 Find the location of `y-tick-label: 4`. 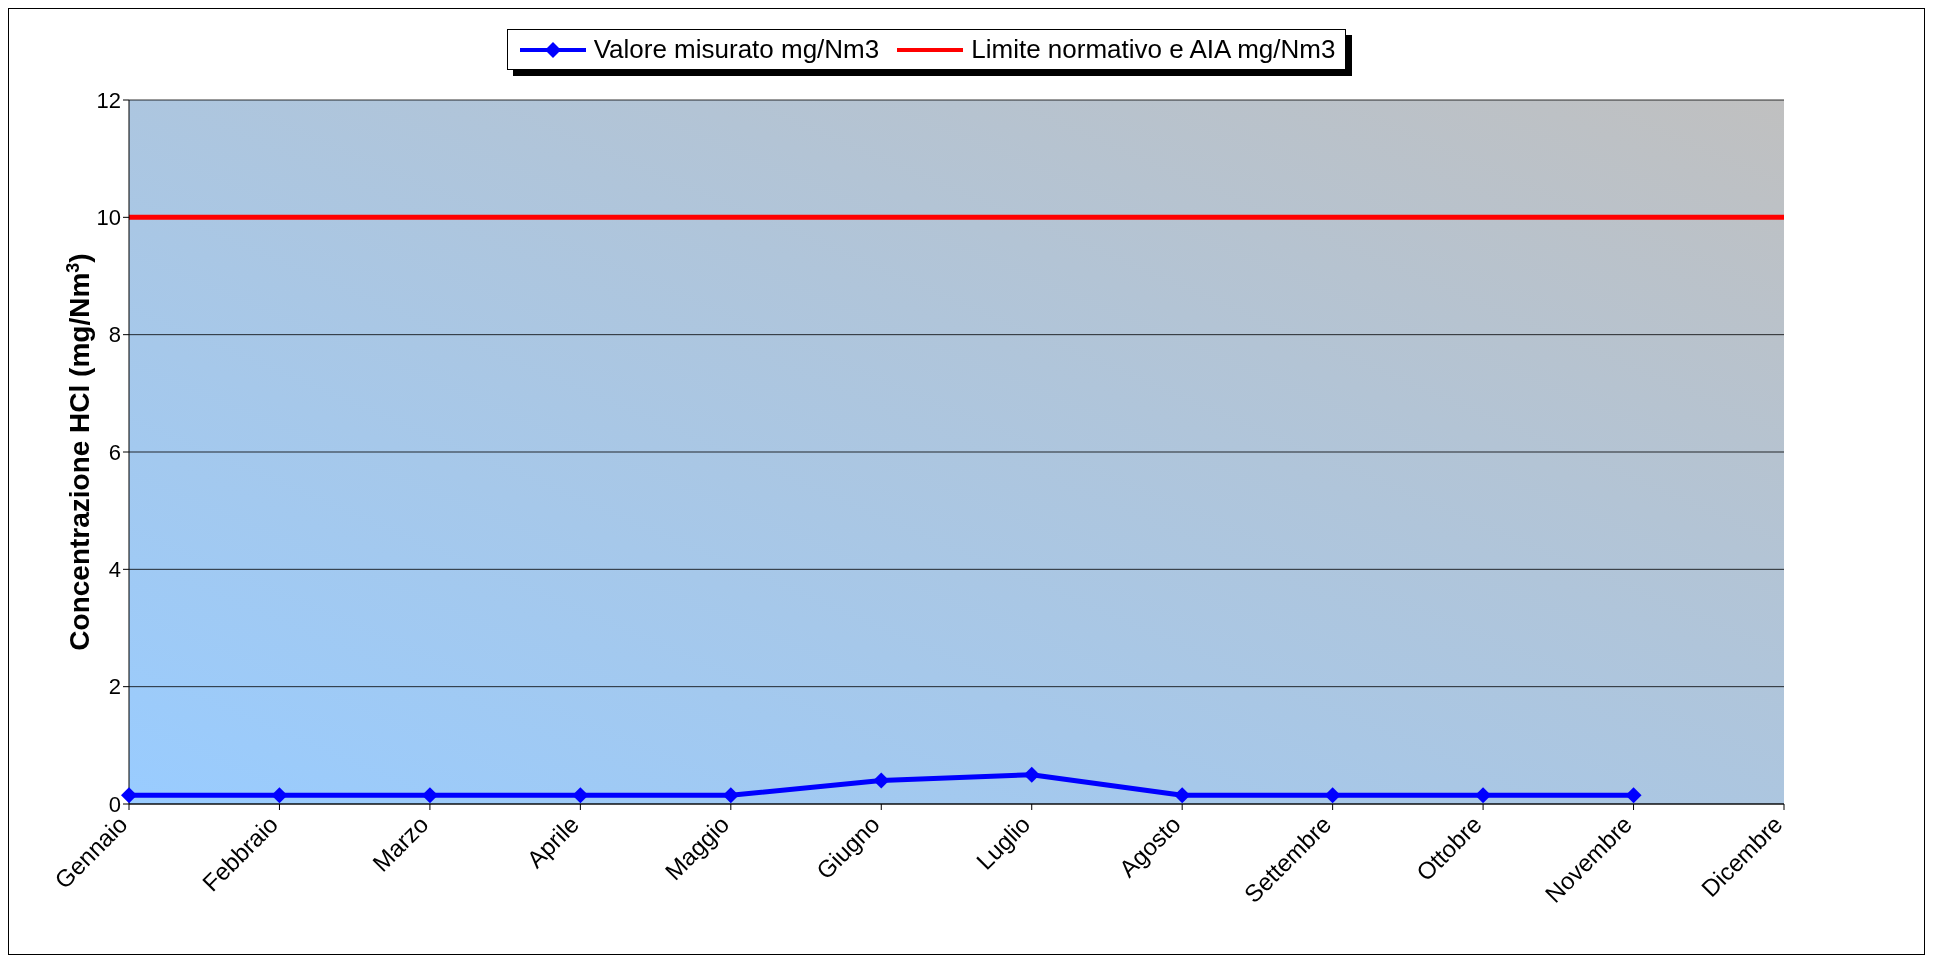

y-tick-label: 4 is located at coordinates (114, 570).